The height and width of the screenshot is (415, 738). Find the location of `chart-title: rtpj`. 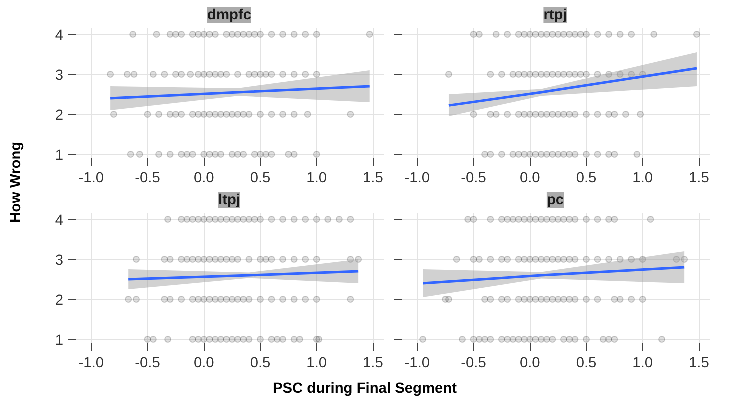

chart-title: rtpj is located at coordinates (556, 16).